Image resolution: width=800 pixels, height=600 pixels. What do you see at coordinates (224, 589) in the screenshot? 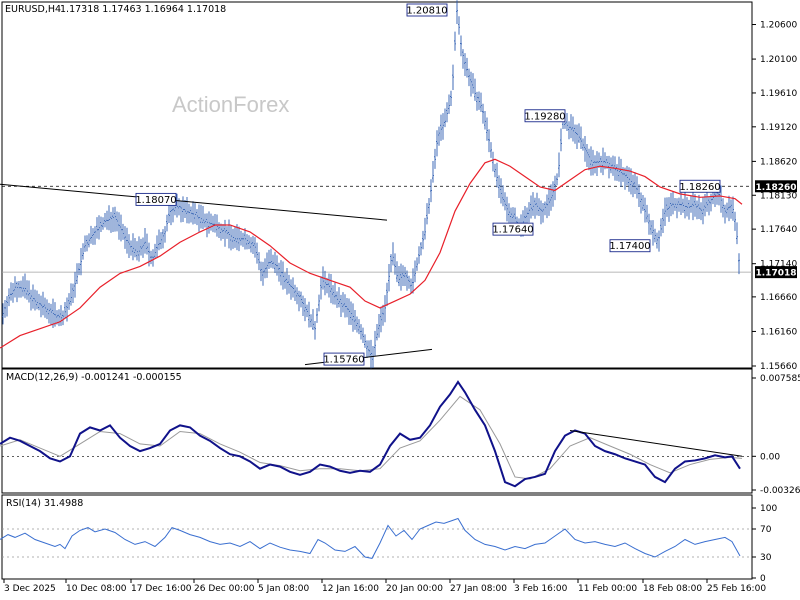
I see `x-tick-label: 26 Dec 00:00` at bounding box center [224, 589].